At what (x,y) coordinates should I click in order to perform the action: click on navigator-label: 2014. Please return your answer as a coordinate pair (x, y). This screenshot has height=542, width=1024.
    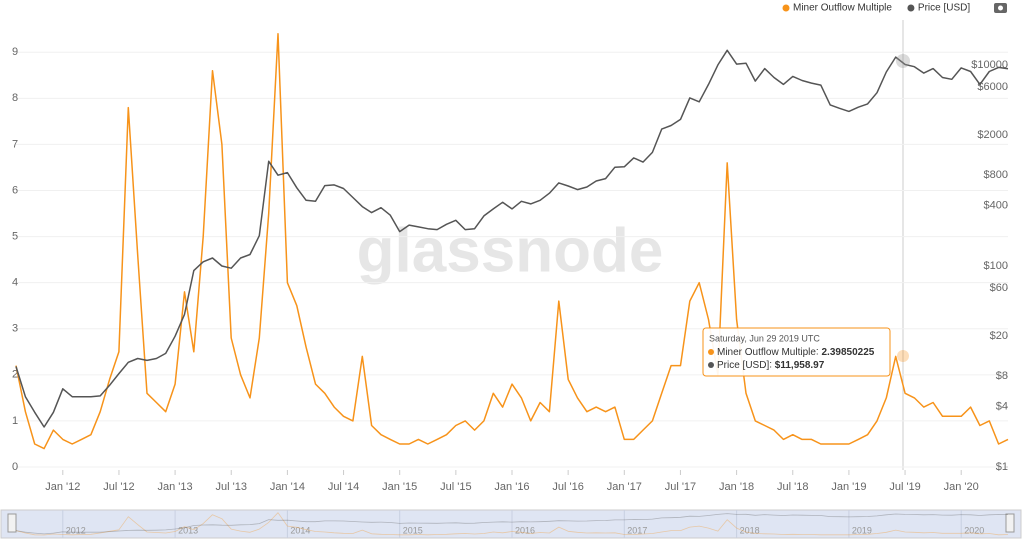
    Looking at the image, I should click on (300, 530).